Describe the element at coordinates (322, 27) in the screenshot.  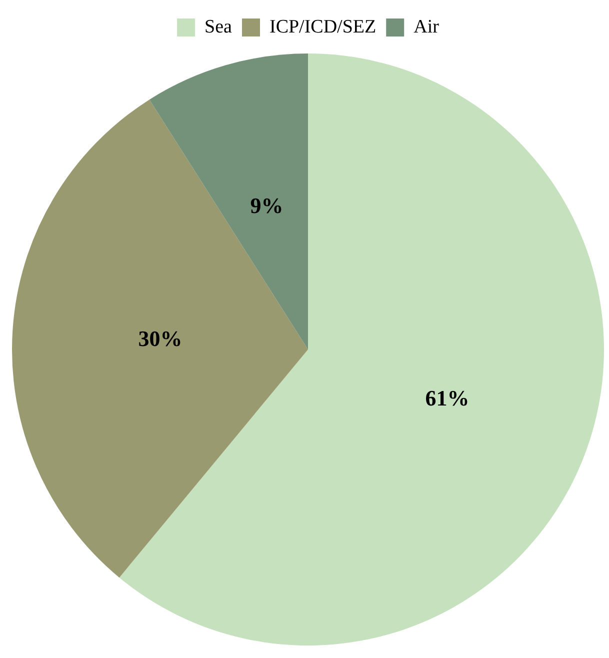
I see `legend-label: ICP/ICD/SEZ` at that location.